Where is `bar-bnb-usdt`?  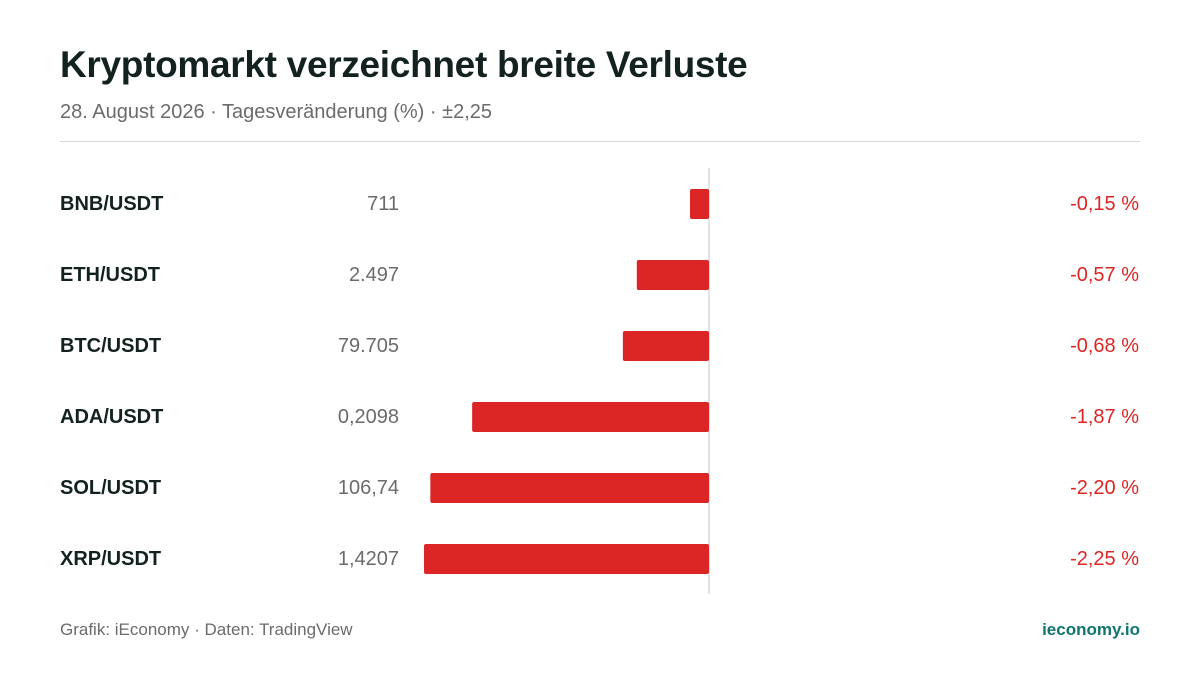
bar-bnb-usdt is located at coordinates (699, 204).